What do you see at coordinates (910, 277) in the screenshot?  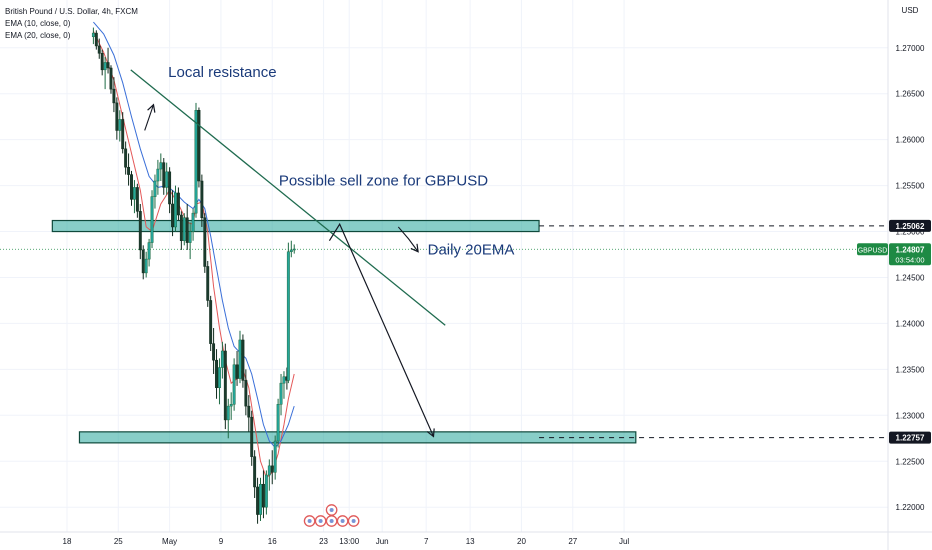 I see `price-tick-label: 1.24500` at bounding box center [910, 277].